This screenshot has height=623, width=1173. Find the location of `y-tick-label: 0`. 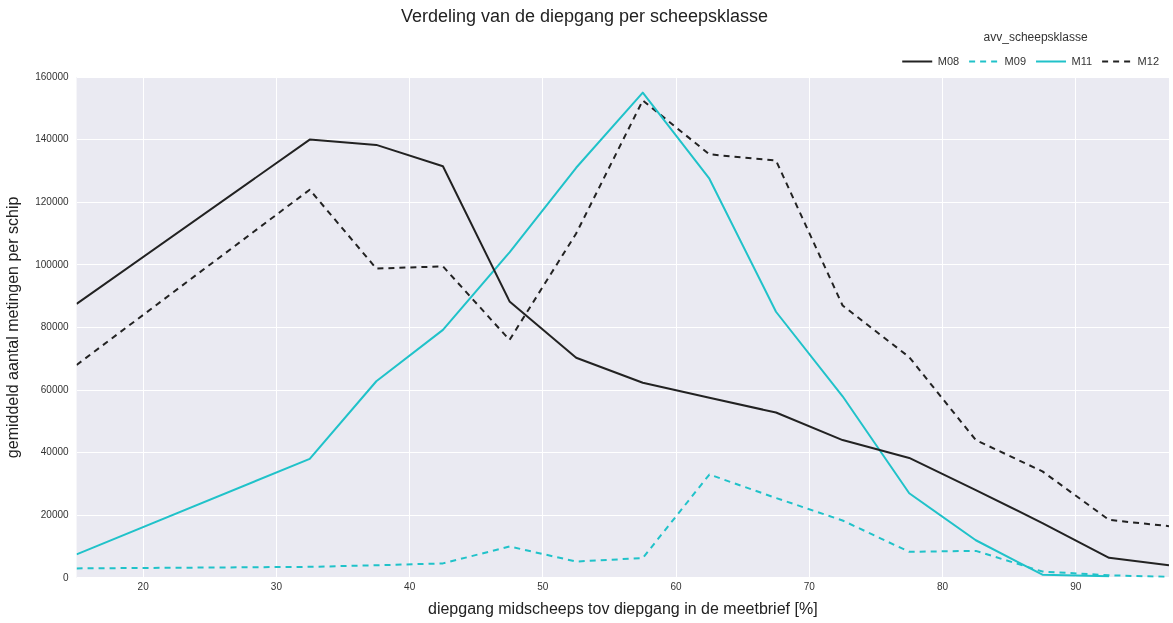

y-tick-label: 0 is located at coordinates (66, 577).